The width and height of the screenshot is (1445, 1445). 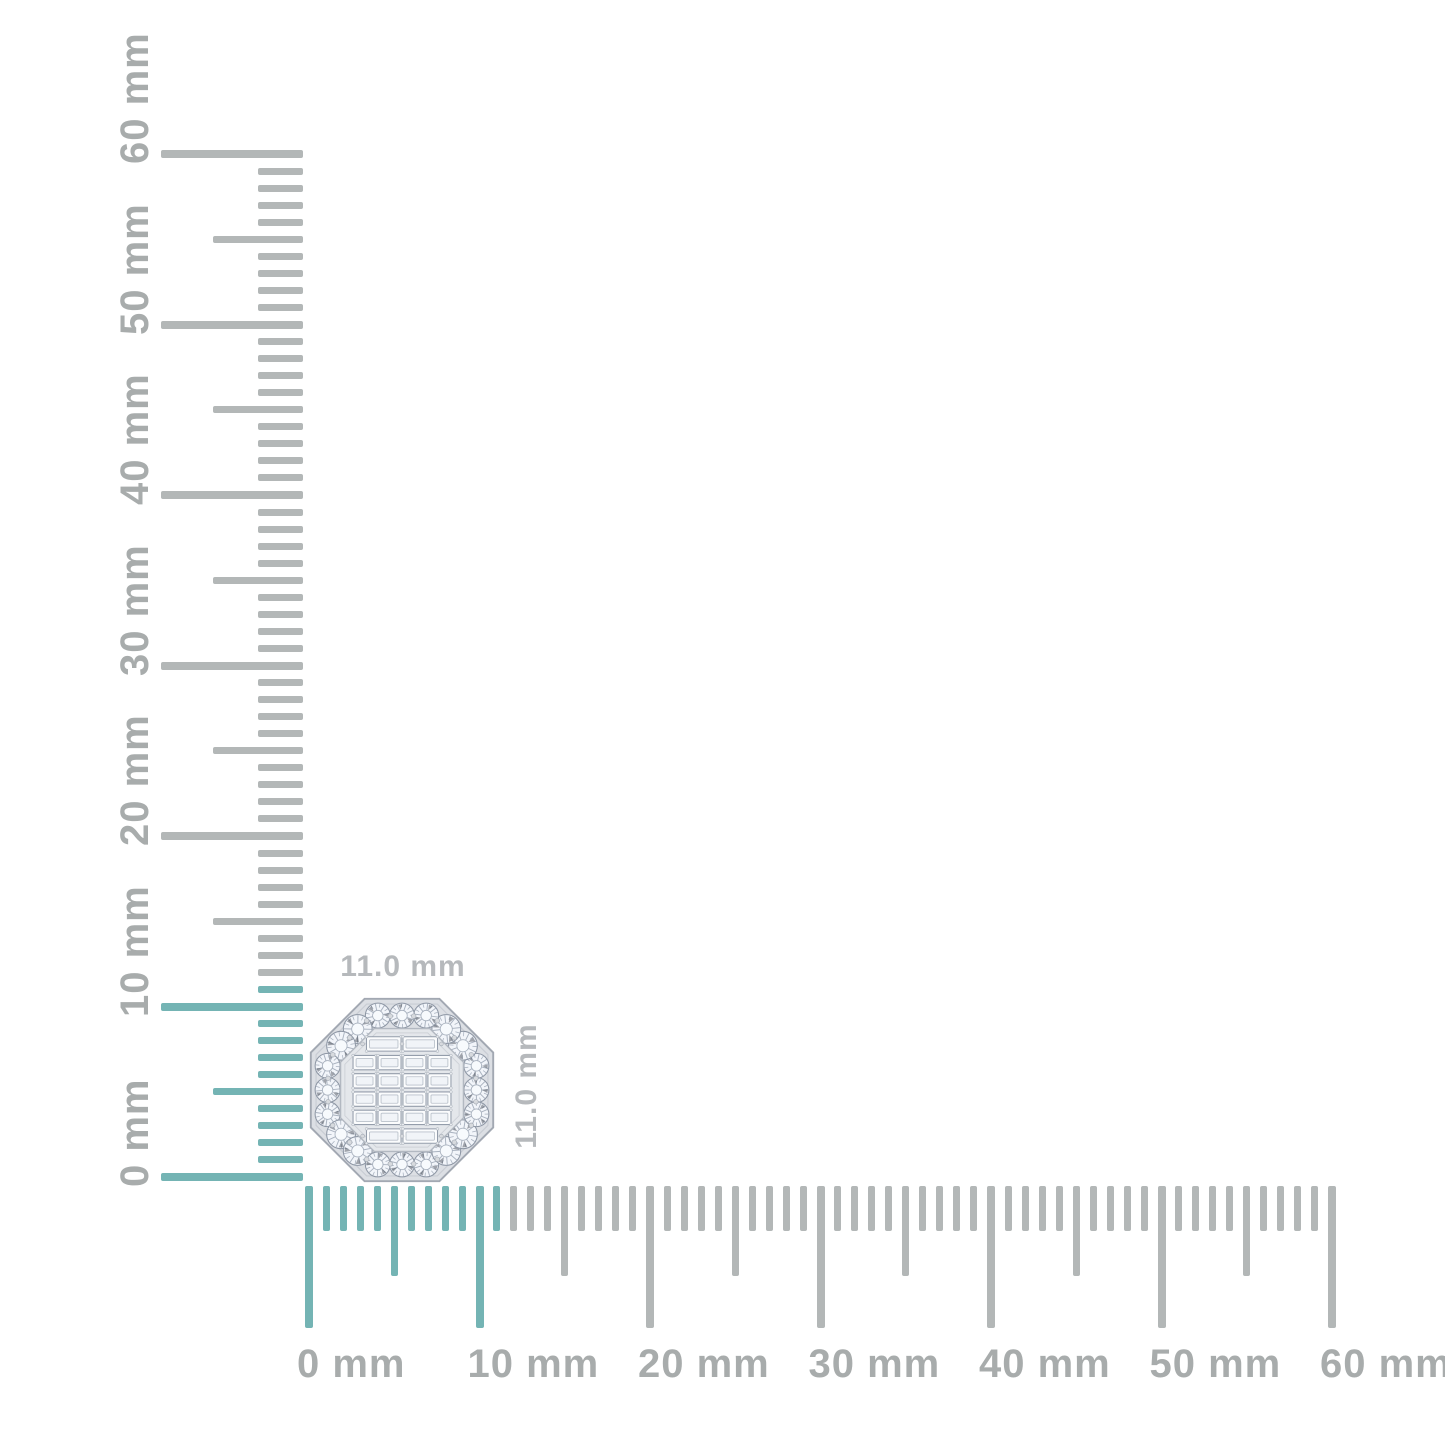 I want to click on v-tick-3mm, so click(x=280, y=1126).